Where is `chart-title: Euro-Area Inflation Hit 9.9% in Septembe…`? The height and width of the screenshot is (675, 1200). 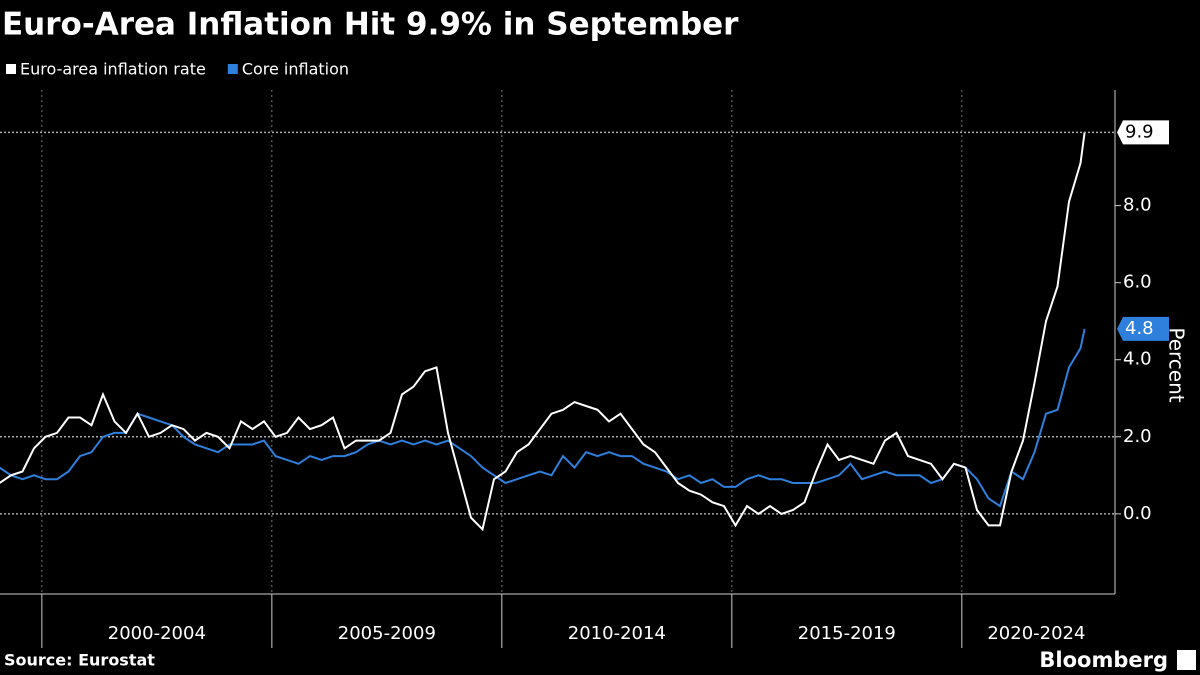
chart-title: Euro-Area Inflation Hit 9.9% in Septembe… is located at coordinates (370, 25).